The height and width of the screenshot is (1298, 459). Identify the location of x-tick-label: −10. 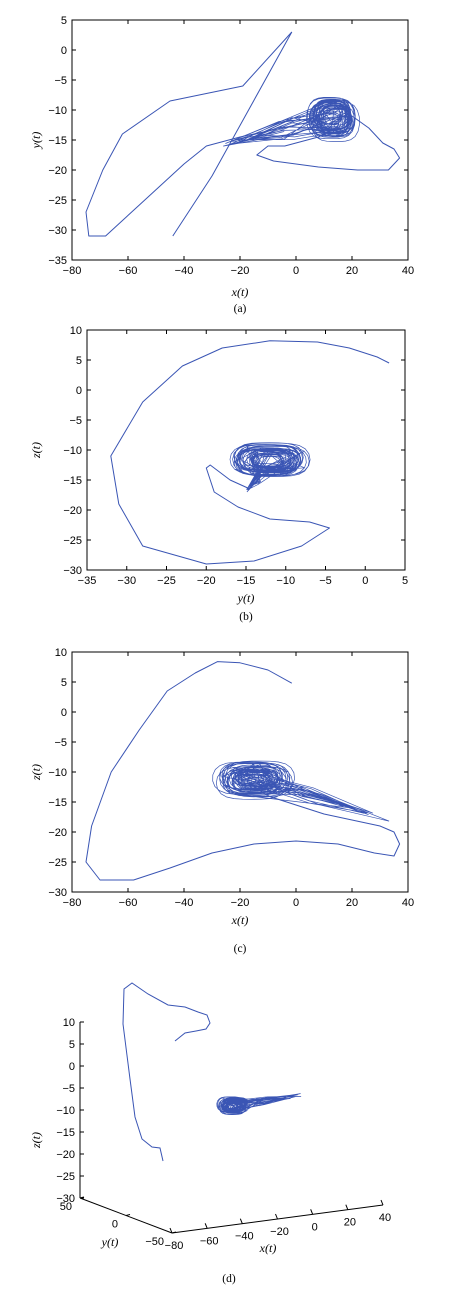
(285, 581).